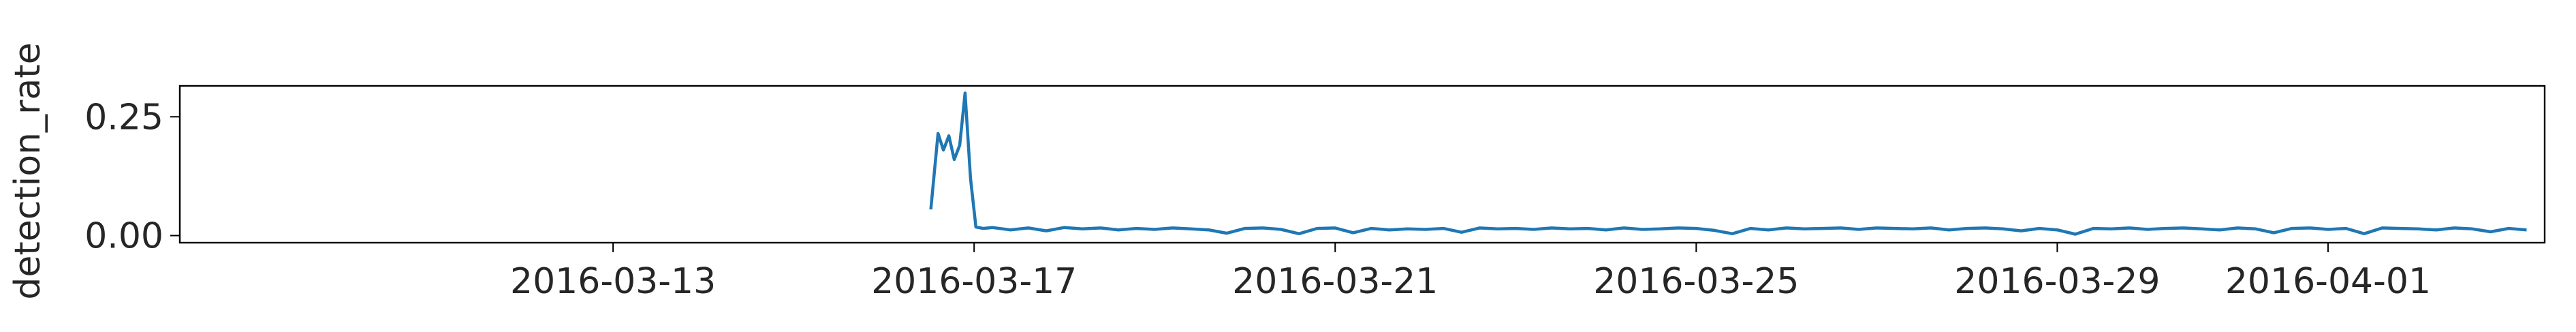  What do you see at coordinates (123, 117) in the screenshot?
I see `y-tick-label: 0.25` at bounding box center [123, 117].